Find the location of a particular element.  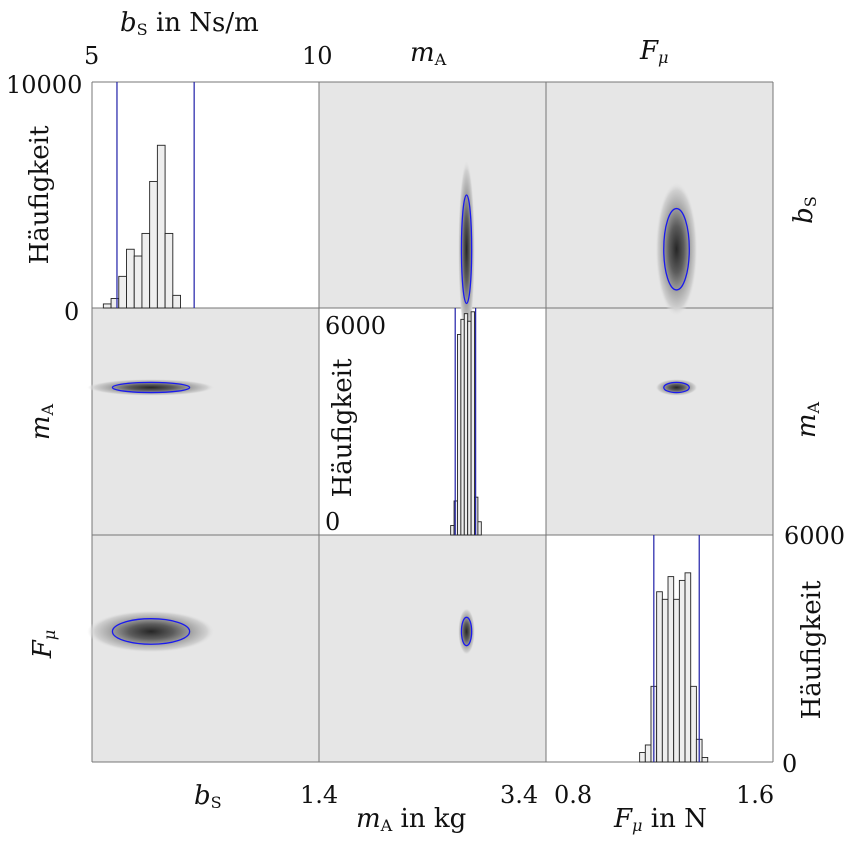

tick-fmu-min: 0.8 is located at coordinates (573, 795).